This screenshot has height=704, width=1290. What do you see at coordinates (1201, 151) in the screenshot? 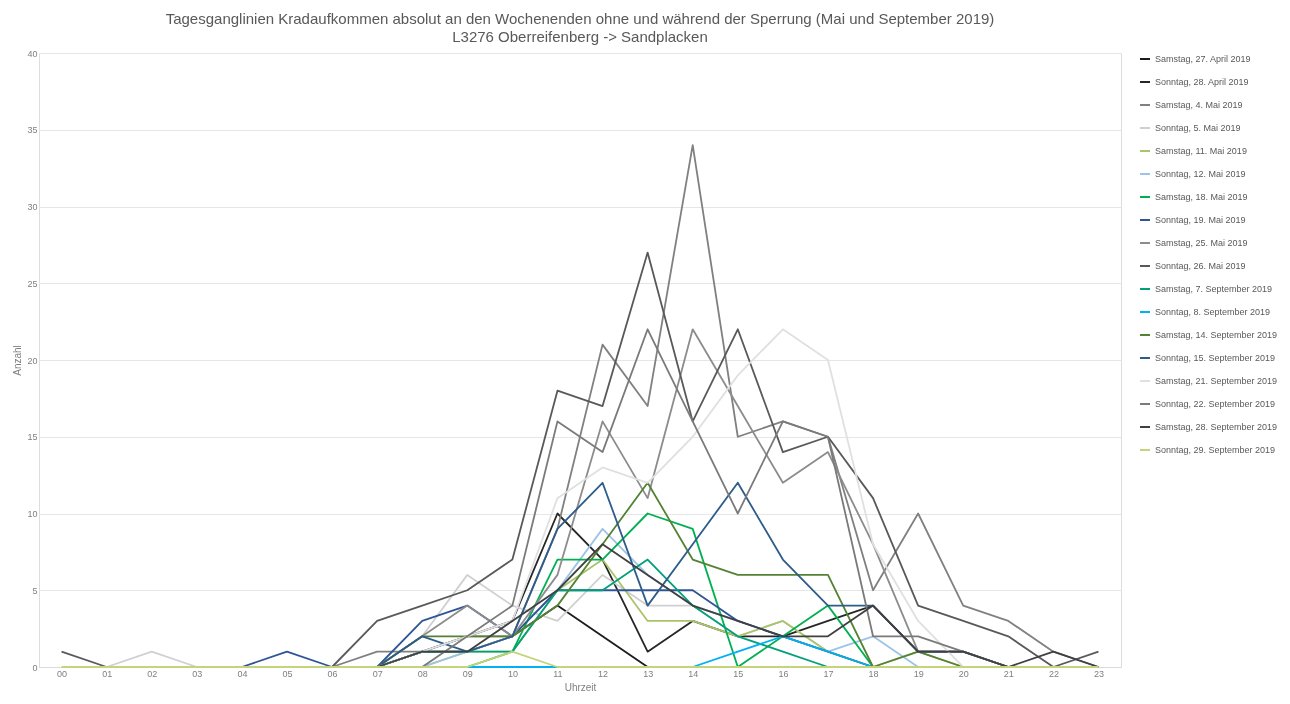
I see `legend-label: Samstag, 11. Mai 2019` at bounding box center [1201, 151].